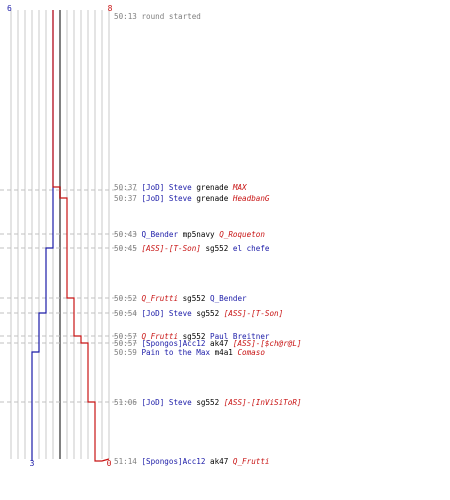 The height and width of the screenshot is (500, 450). What do you see at coordinates (125, 352) in the screenshot?
I see `event-time: 50:59` at bounding box center [125, 352].